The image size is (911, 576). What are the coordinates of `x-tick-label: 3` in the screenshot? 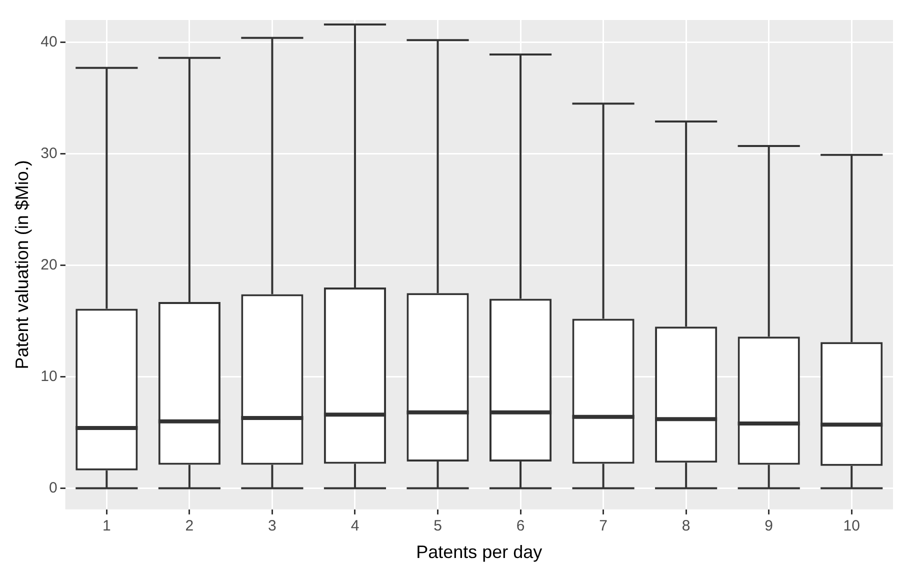 It's located at (272, 526).